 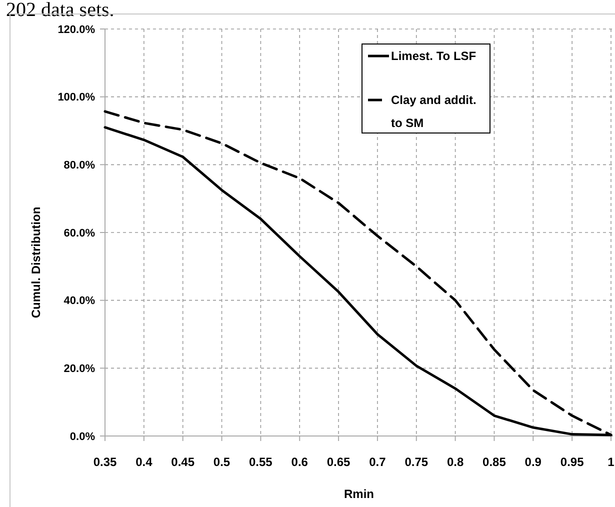 What do you see at coordinates (80, 166) in the screenshot?
I see `y-tick-label: 80.0%` at bounding box center [80, 166].